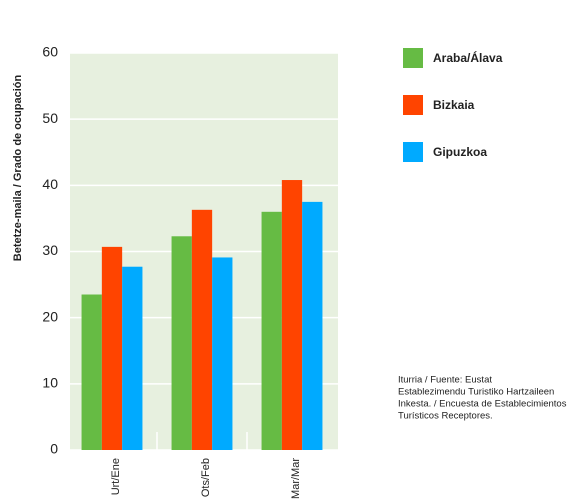  I want to click on source-note: Iturria / Fuente: Eustat, so click(445, 380).